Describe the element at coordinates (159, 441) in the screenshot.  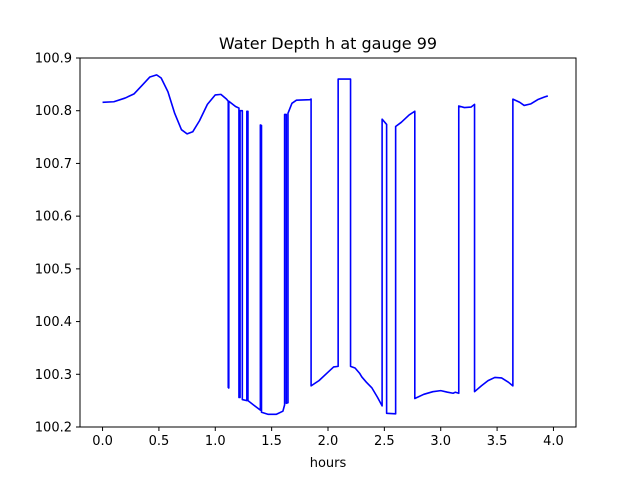
I see `x-tick-label: 0.5` at that location.